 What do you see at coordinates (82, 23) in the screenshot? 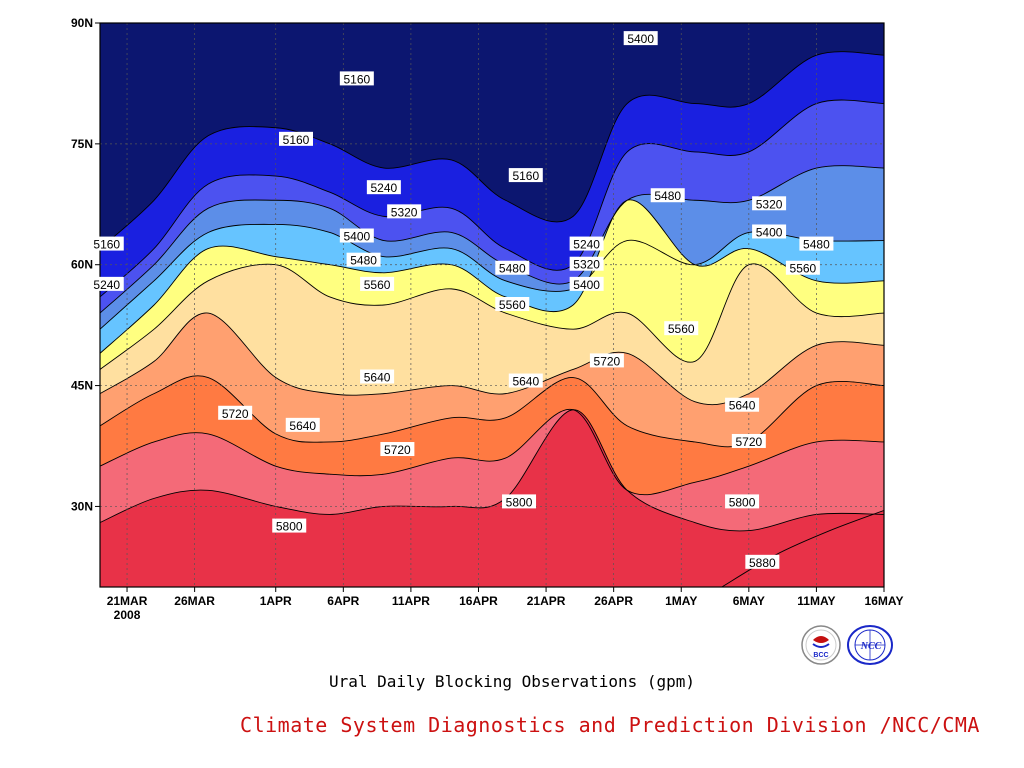
I see `y-tick-label: 90N` at bounding box center [82, 23].